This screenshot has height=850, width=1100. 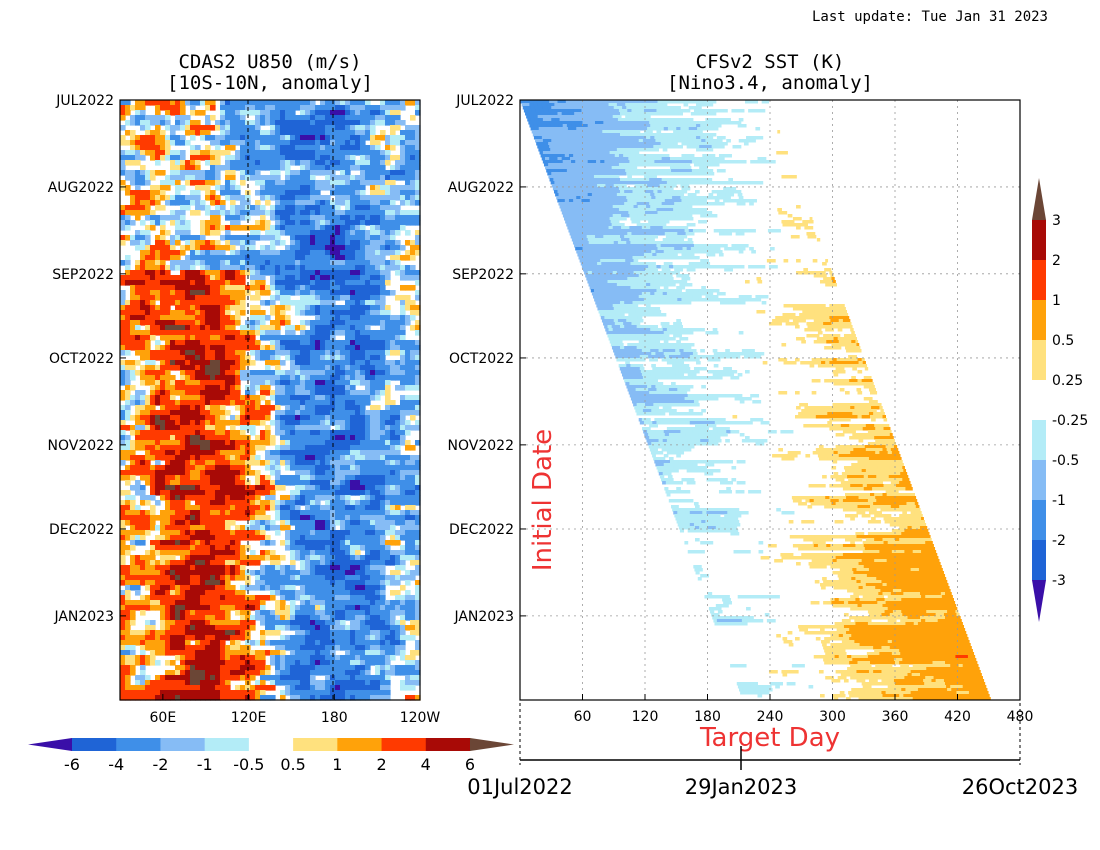 What do you see at coordinates (1067, 381) in the screenshot?
I see `vcolorbar-label: 0.25` at bounding box center [1067, 381].